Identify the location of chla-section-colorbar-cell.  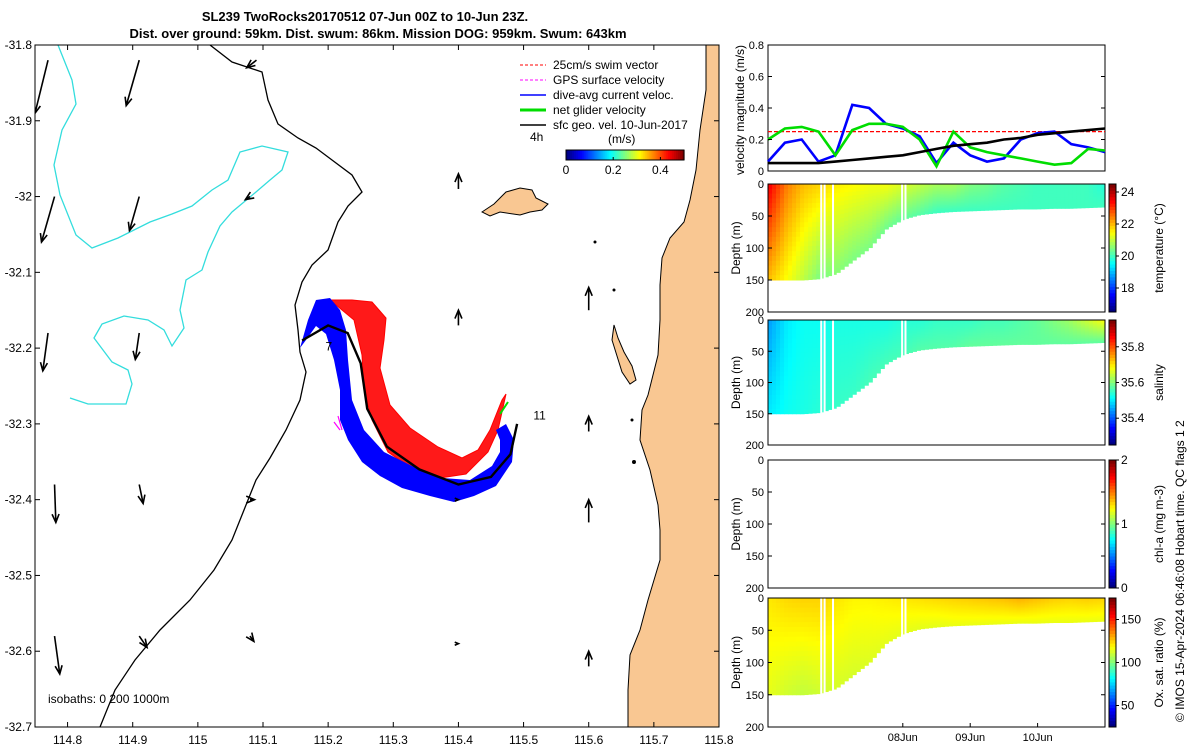
(1112, 580).